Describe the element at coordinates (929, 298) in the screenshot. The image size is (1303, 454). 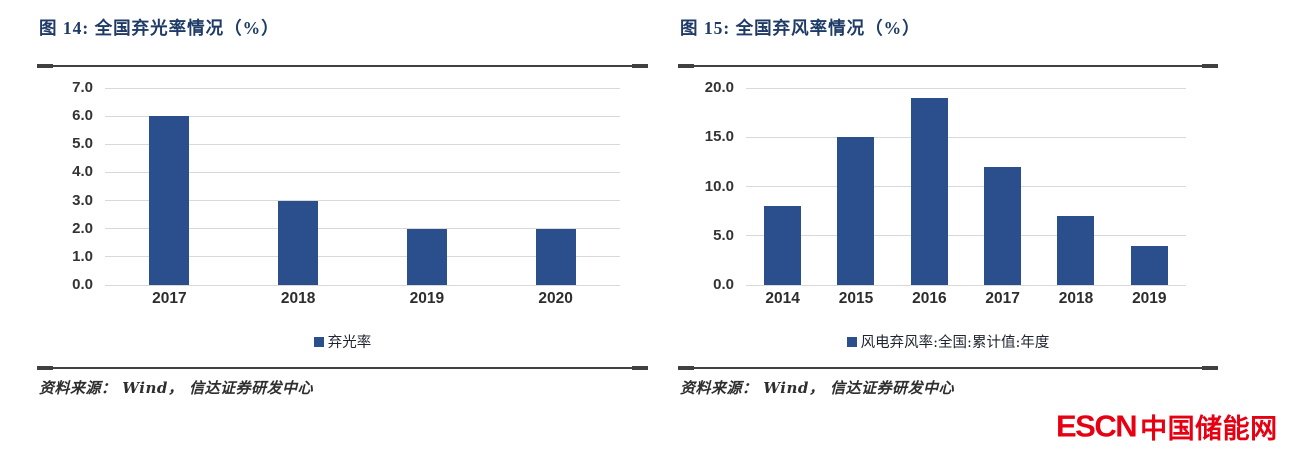
I see `x-axis-label: 2016` at that location.